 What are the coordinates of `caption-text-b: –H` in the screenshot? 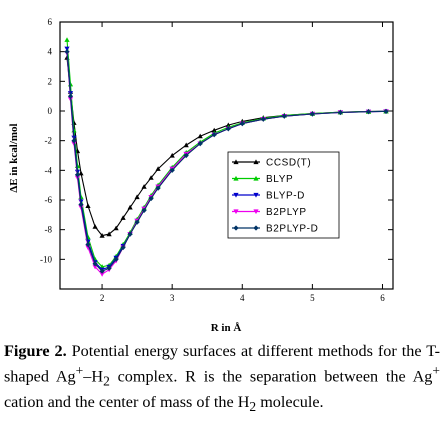 It's located at (93, 376).